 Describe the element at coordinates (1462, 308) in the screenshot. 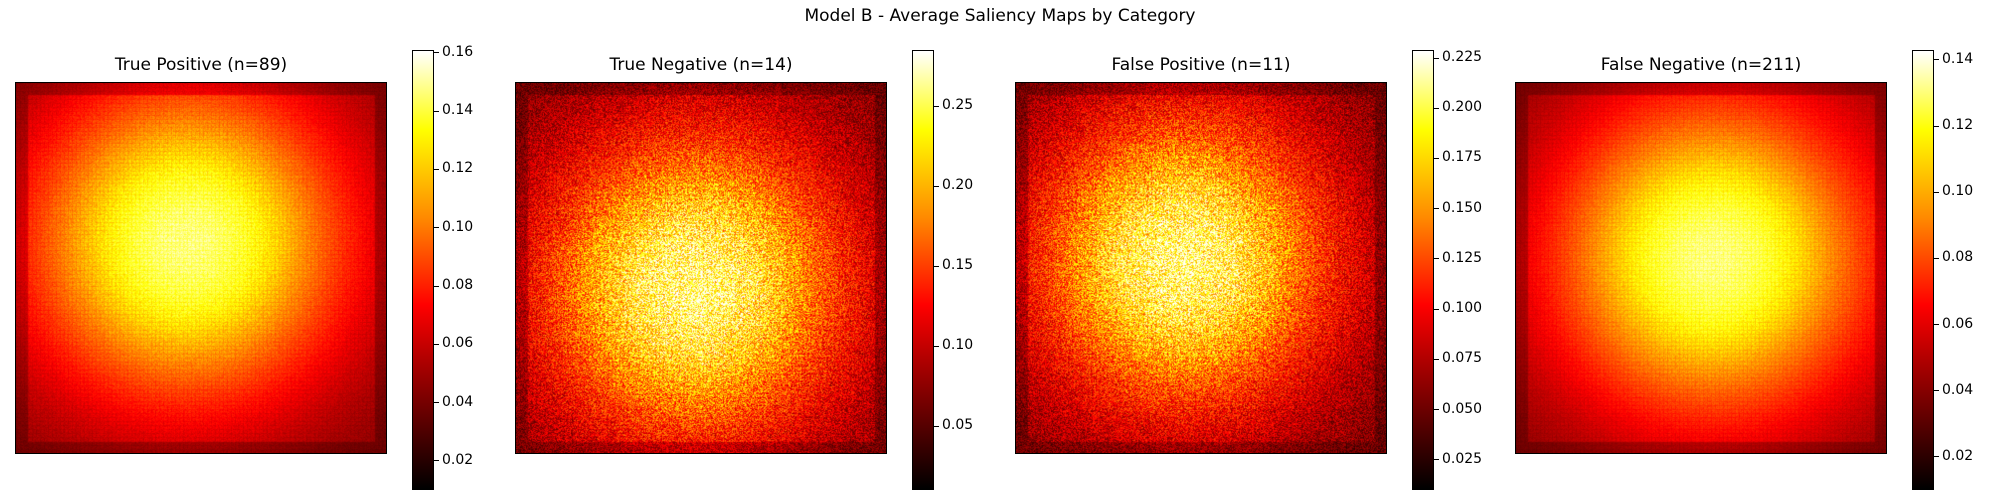

I see `colorbar-tick-label: 0.100` at that location.